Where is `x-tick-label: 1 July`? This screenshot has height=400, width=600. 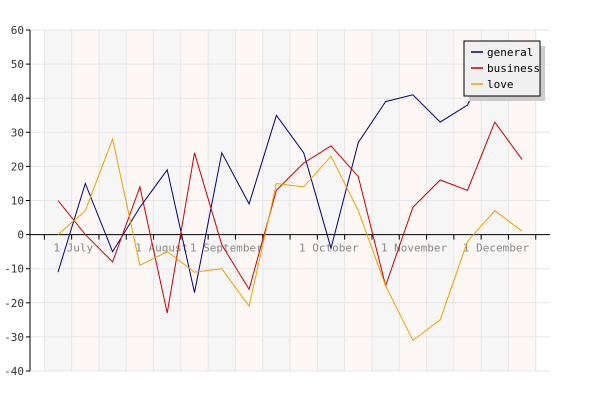 x-tick-label: 1 July is located at coordinates (73, 248).